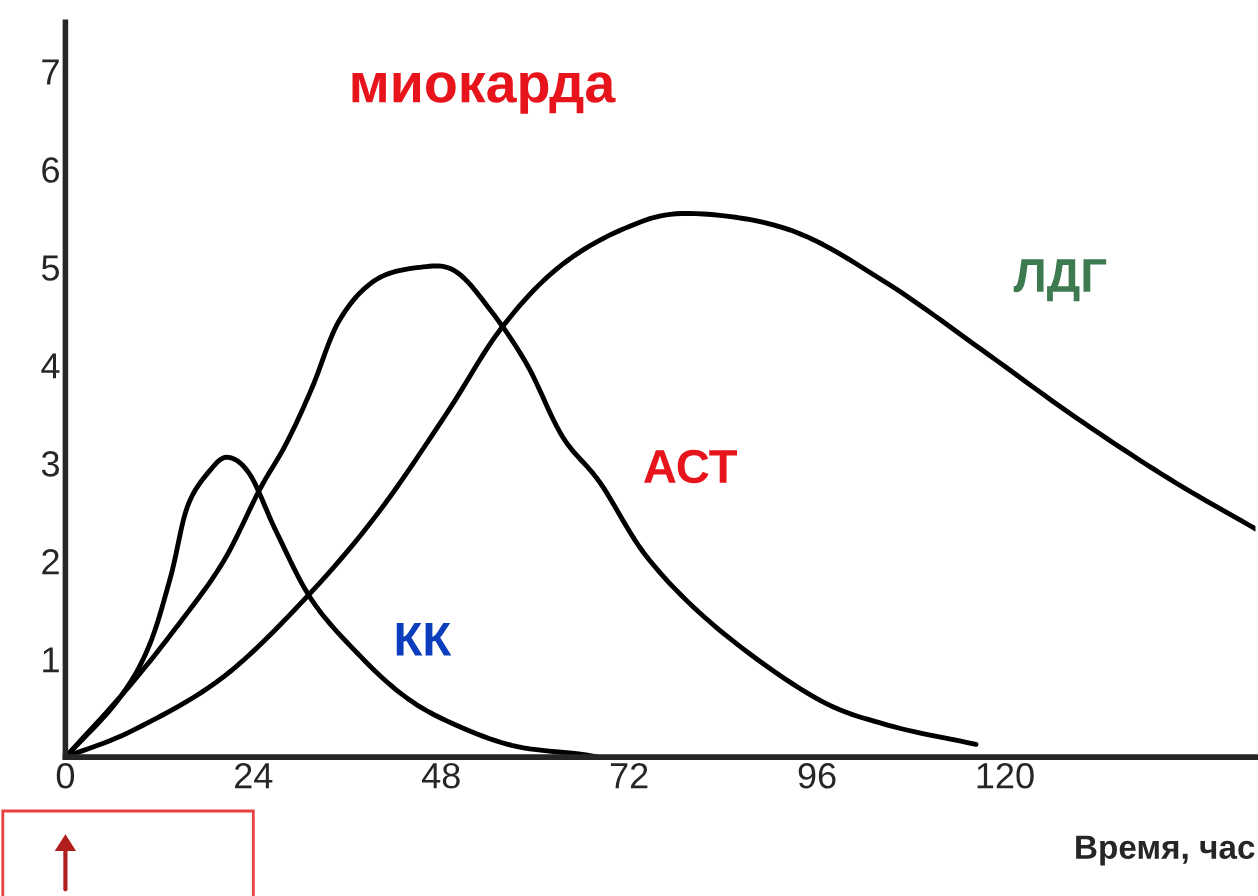 The height and width of the screenshot is (896, 1258). I want to click on x-tick-label: 120, so click(1005, 775).